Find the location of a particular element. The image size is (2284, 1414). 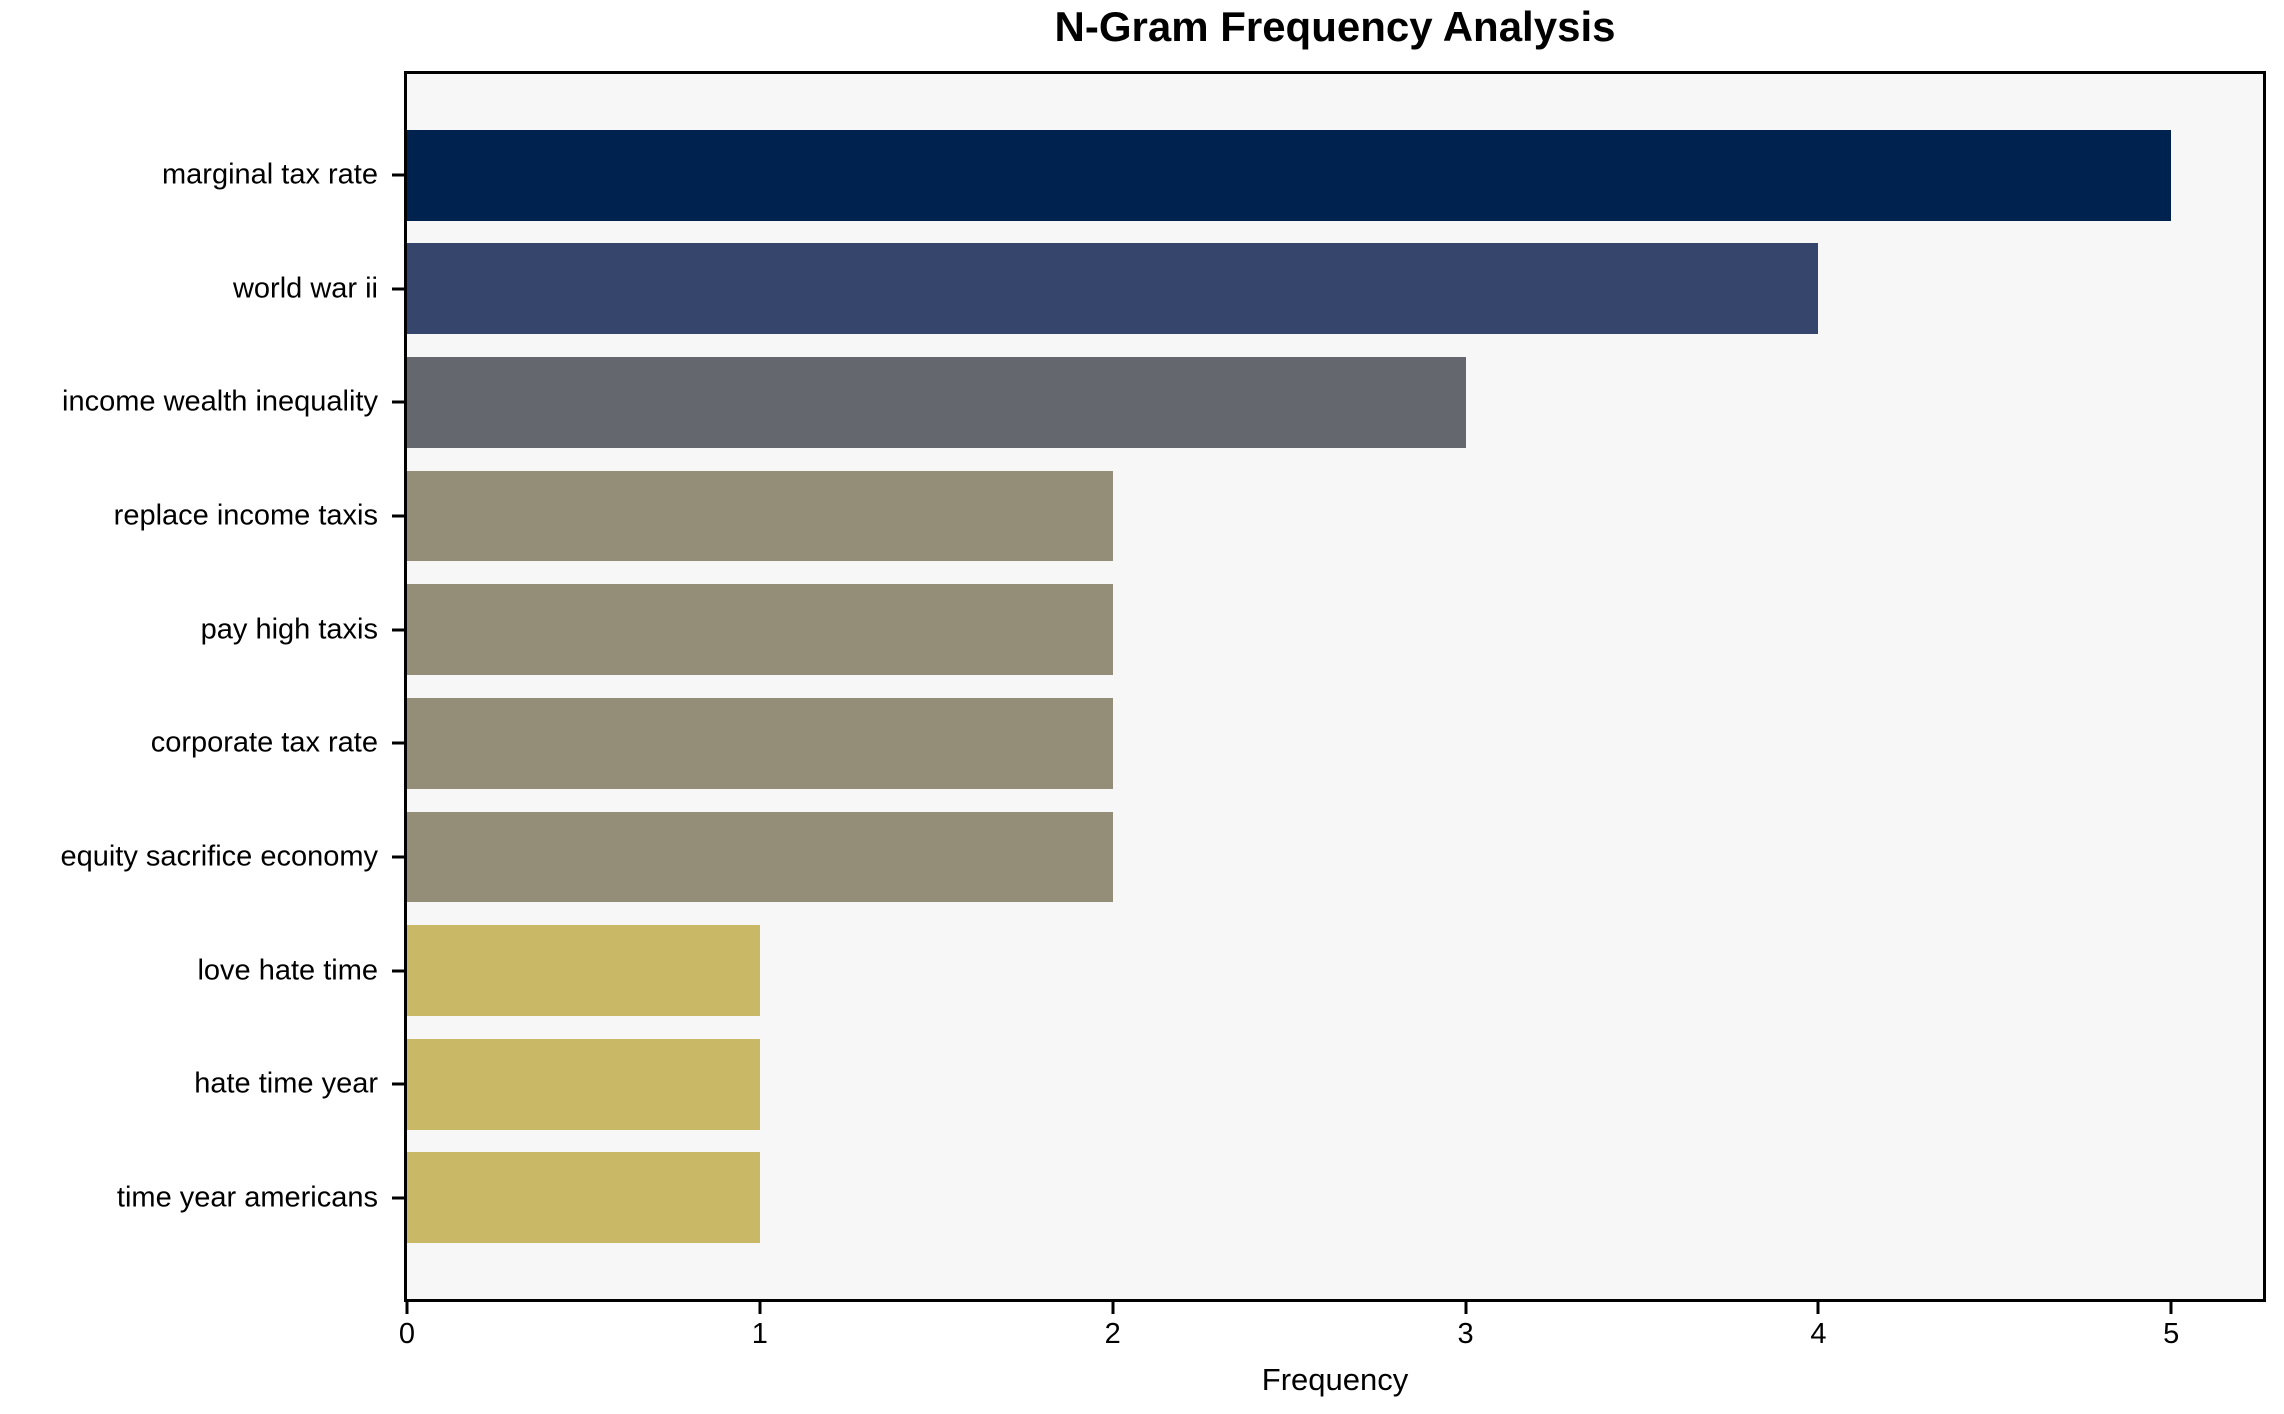

y-tick-label: time year americans is located at coordinates (247, 1197).